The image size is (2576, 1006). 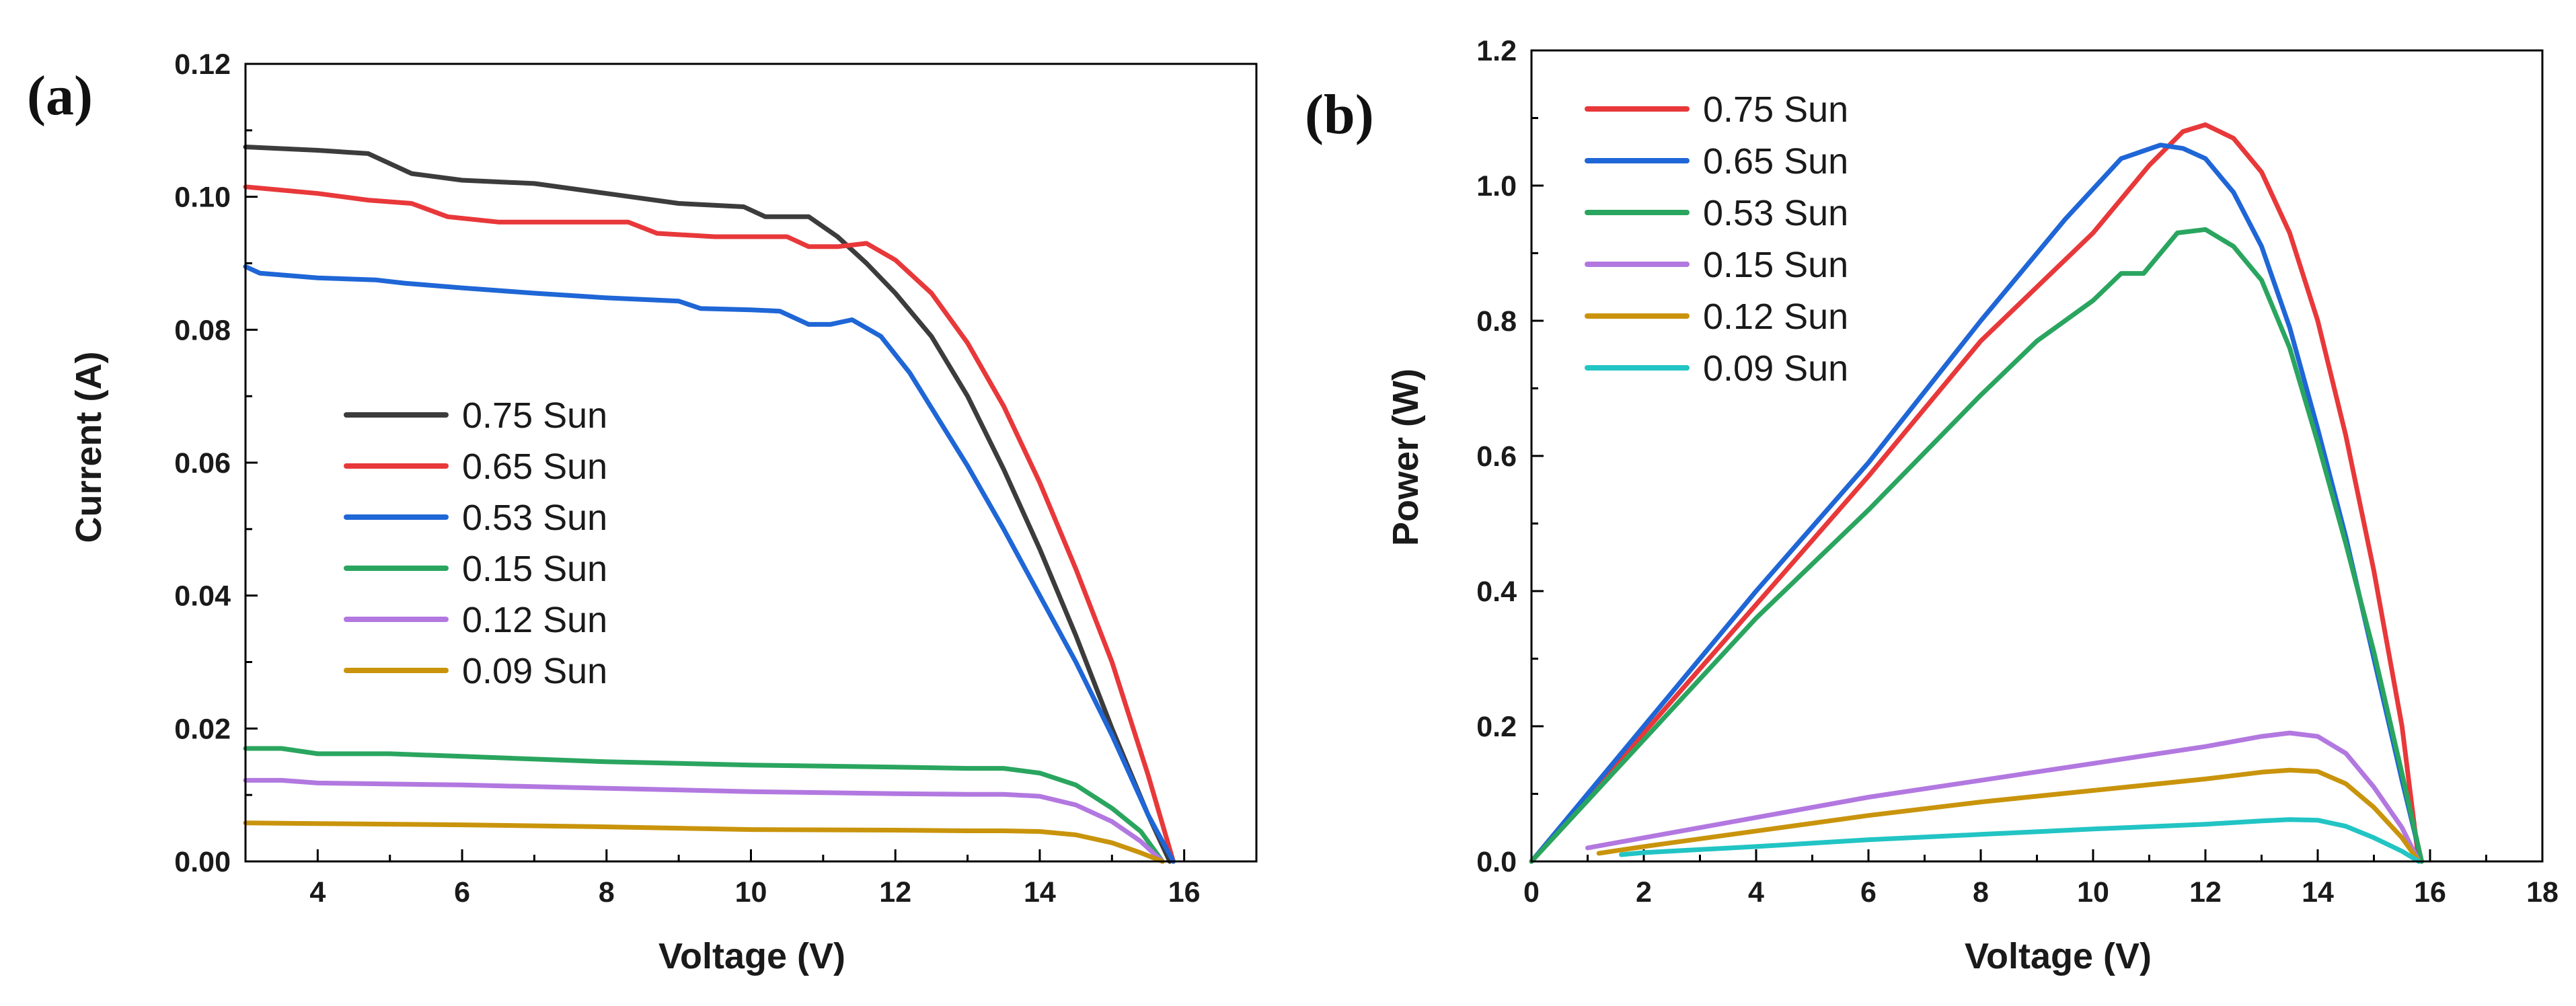 I want to click on y-tick-label: 0.8, so click(x=1496, y=321).